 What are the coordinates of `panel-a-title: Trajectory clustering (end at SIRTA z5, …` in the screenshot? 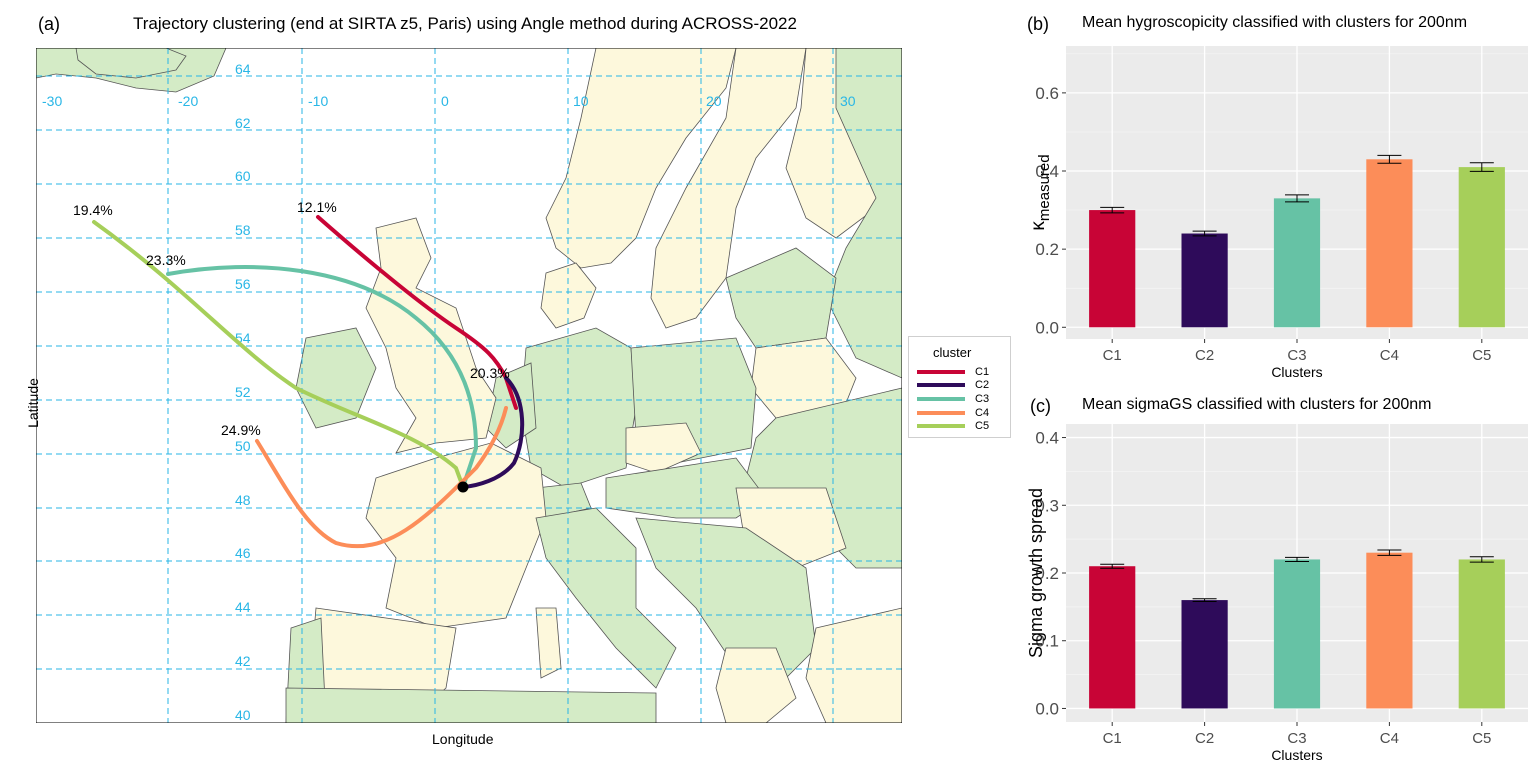 It's located at (465, 23).